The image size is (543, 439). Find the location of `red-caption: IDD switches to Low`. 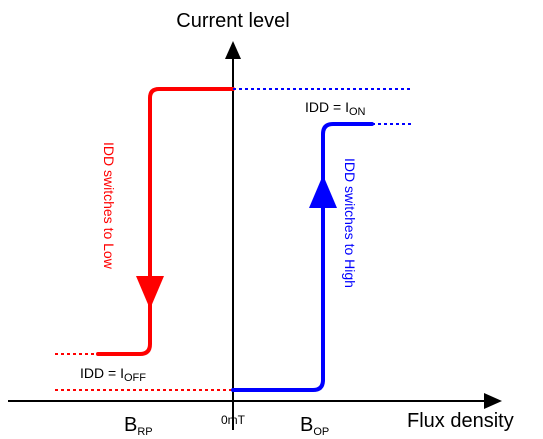

red-caption: IDD switches to Low is located at coordinates (109, 206).